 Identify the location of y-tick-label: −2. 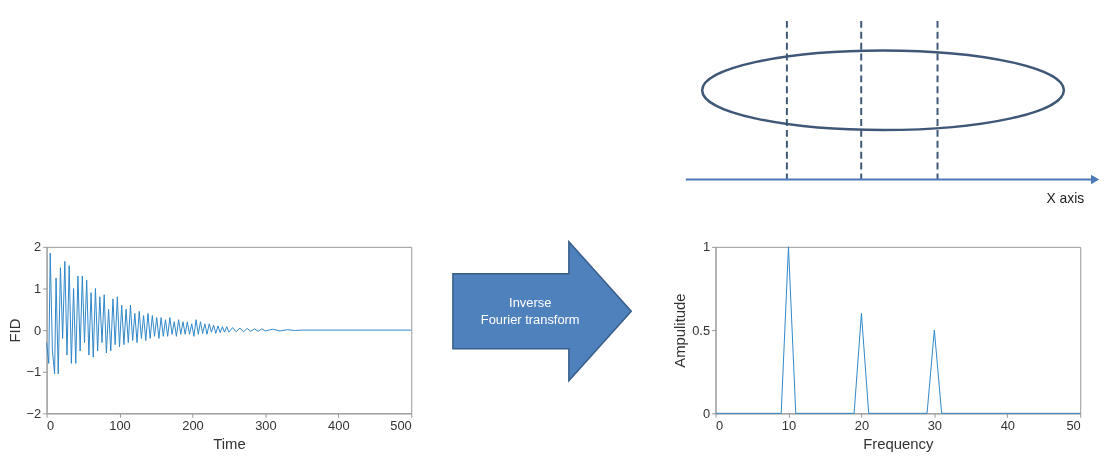
(34, 413).